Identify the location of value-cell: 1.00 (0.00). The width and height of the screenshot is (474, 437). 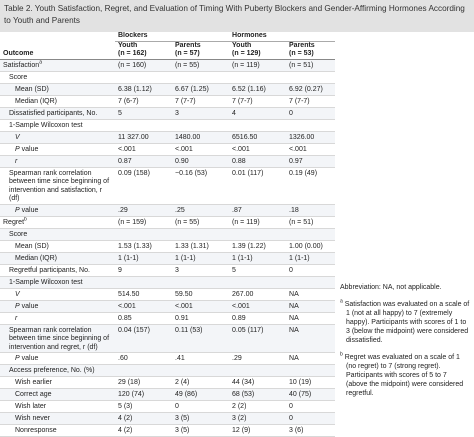
(311, 246).